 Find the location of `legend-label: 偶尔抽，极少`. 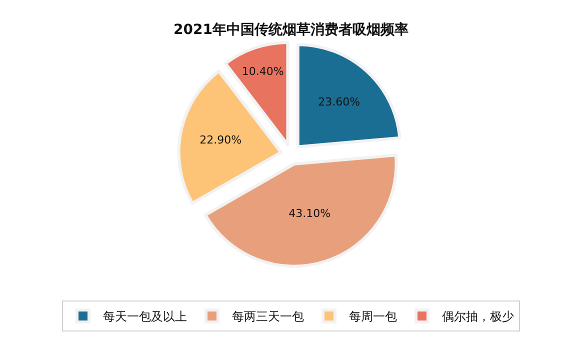

legend-label: 偶尔抽，极少 is located at coordinates (478, 317).